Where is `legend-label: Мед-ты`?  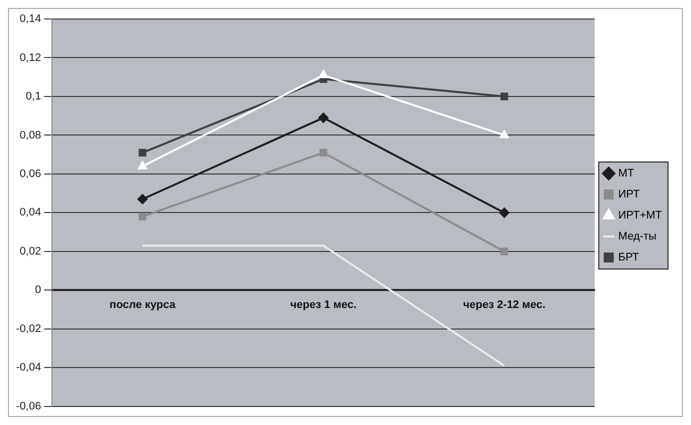 legend-label: Мед-ты is located at coordinates (637, 236).